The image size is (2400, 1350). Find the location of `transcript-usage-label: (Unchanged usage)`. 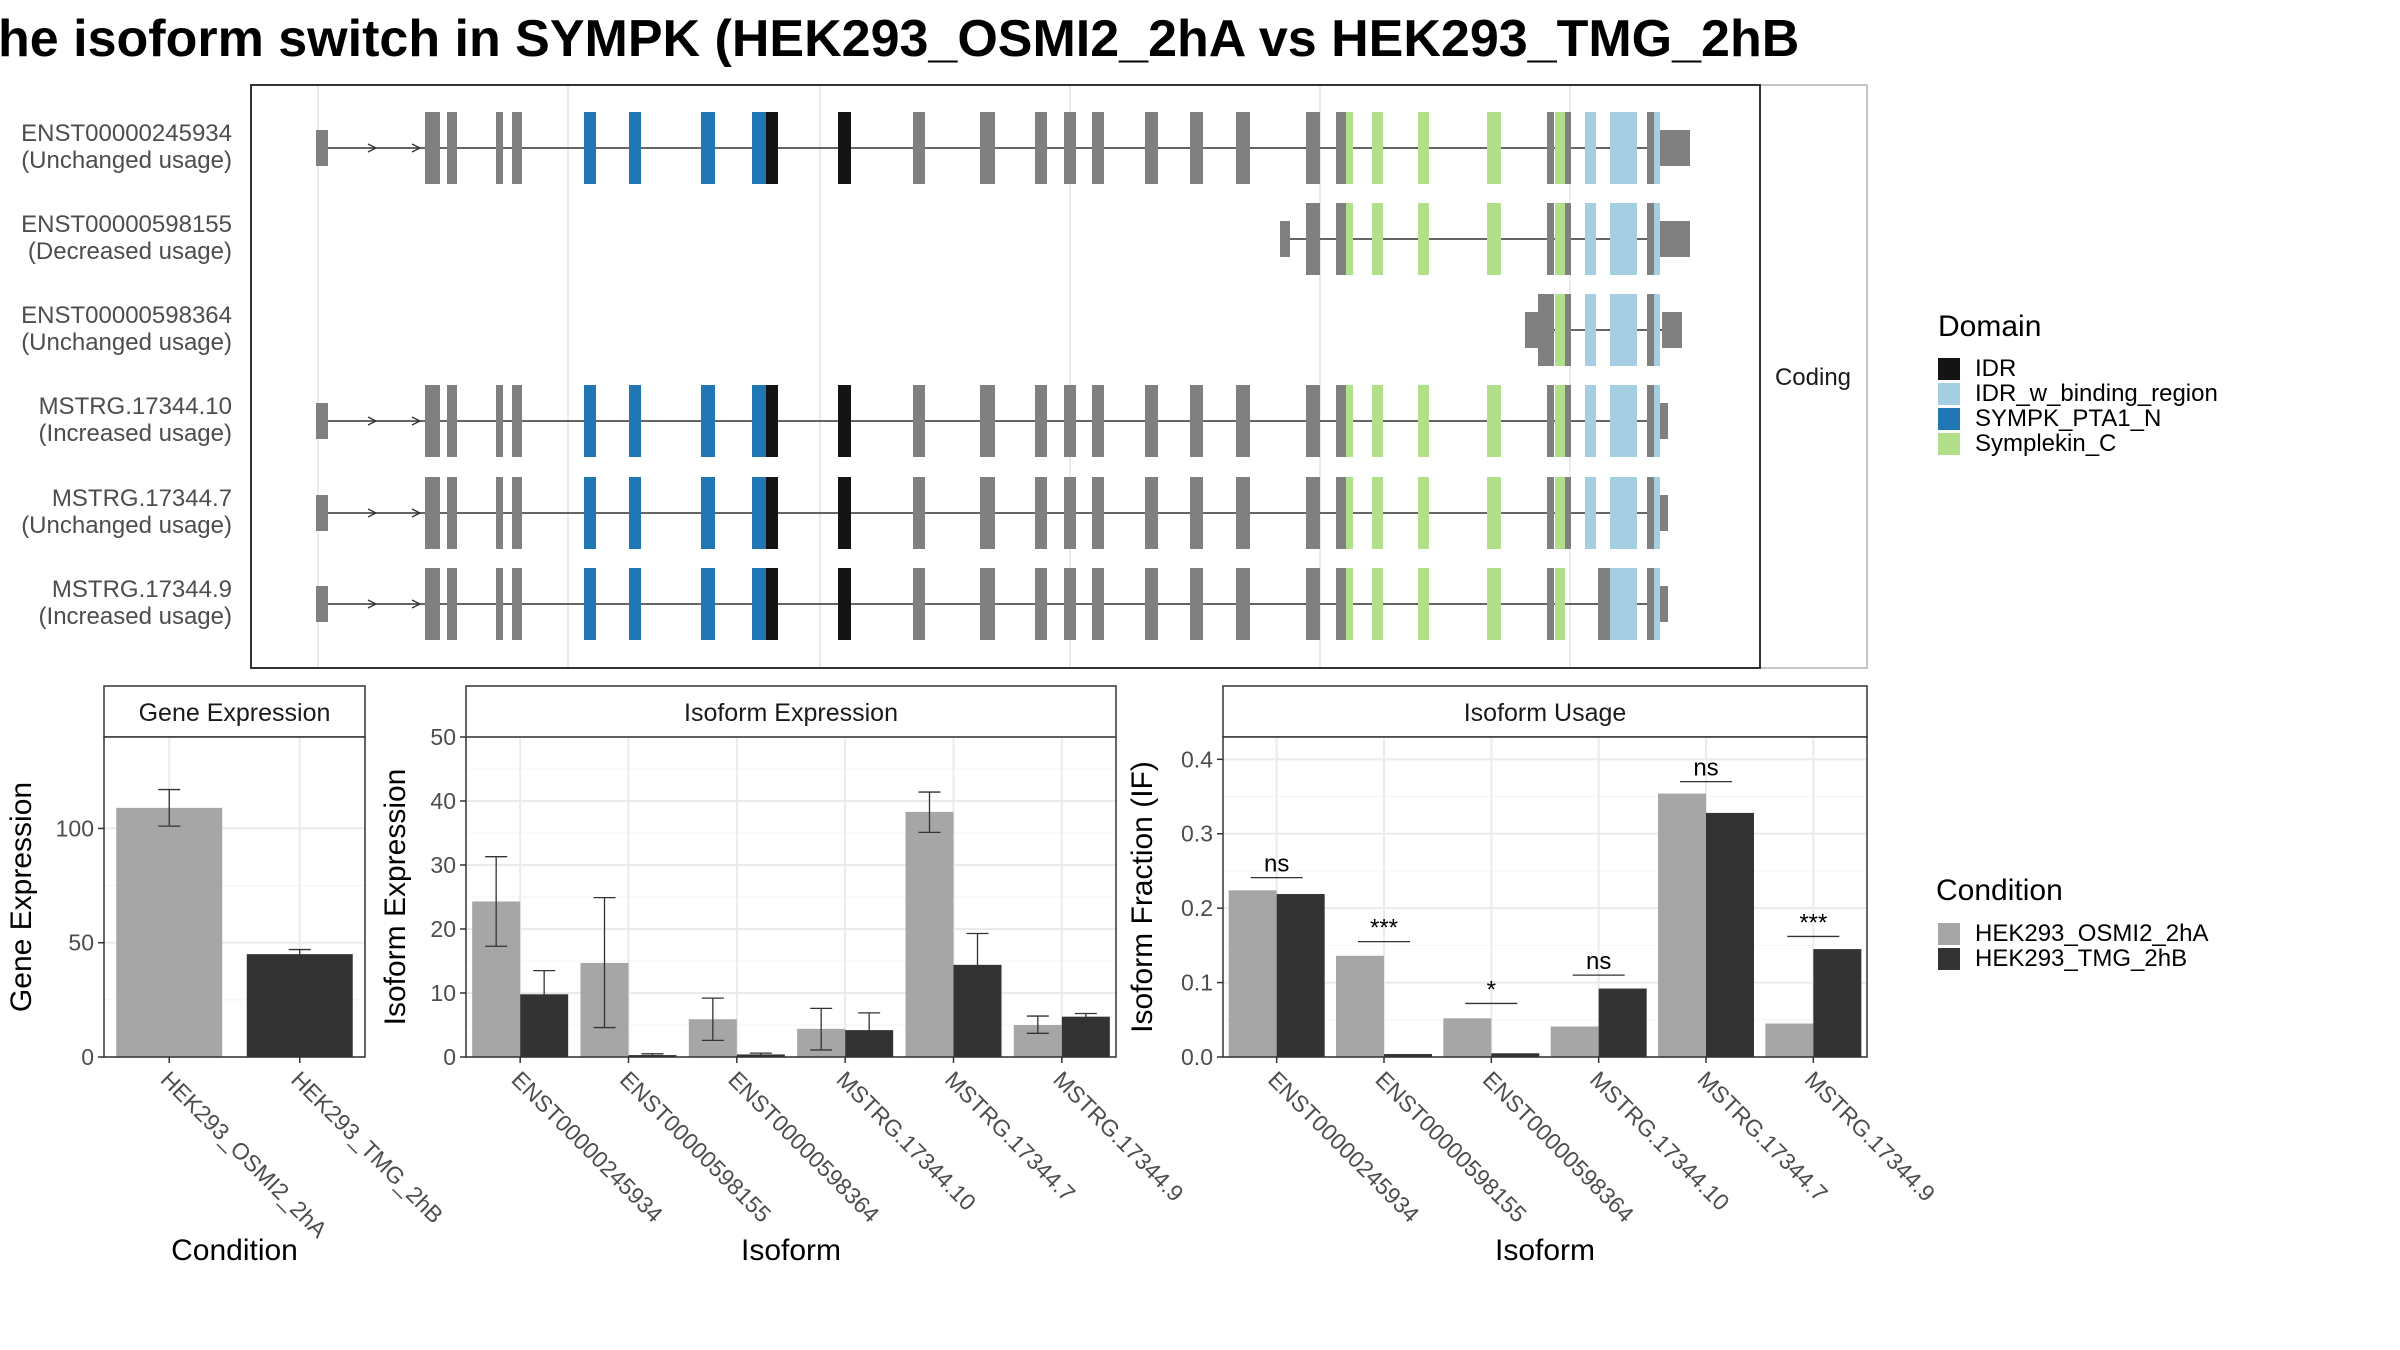

transcript-usage-label: (Unchanged usage) is located at coordinates (126, 160).